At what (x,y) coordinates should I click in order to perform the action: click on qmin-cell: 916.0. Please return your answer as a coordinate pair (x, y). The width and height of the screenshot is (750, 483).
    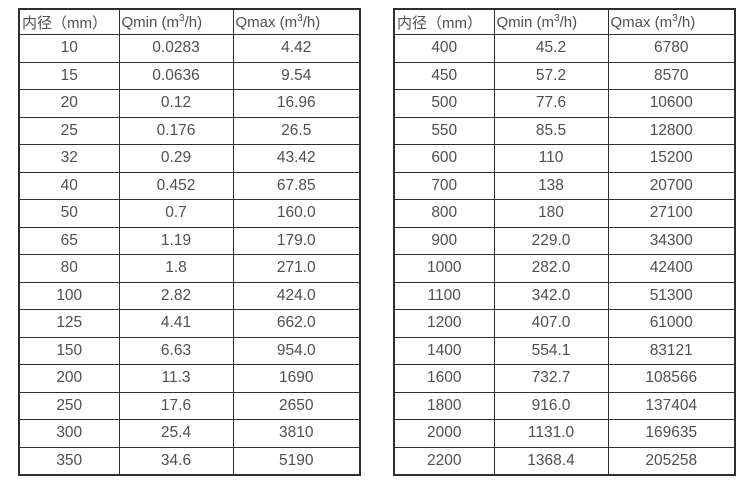
    Looking at the image, I should click on (551, 405).